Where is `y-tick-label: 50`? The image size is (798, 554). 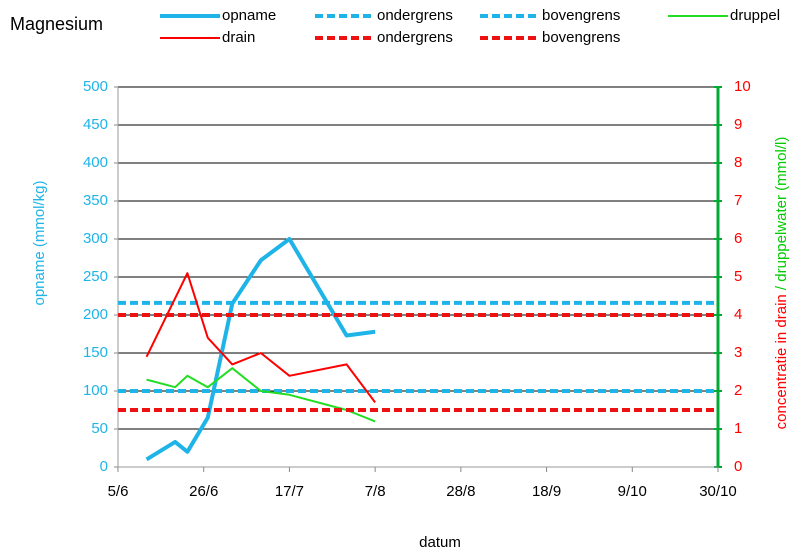 y-tick-label: 50 is located at coordinates (99, 428).